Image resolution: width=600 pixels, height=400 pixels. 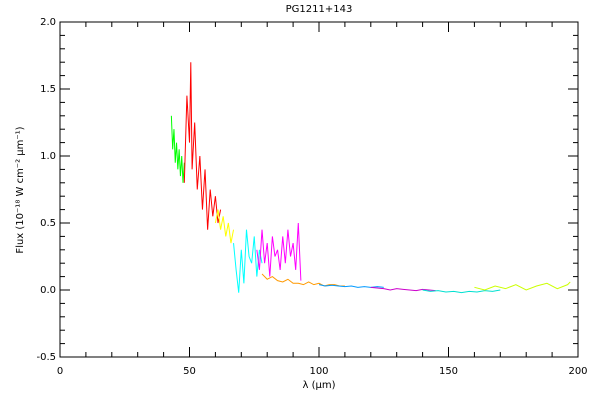 What do you see at coordinates (48, 22) in the screenshot?
I see `y-tick-label: 2.0` at bounding box center [48, 22].